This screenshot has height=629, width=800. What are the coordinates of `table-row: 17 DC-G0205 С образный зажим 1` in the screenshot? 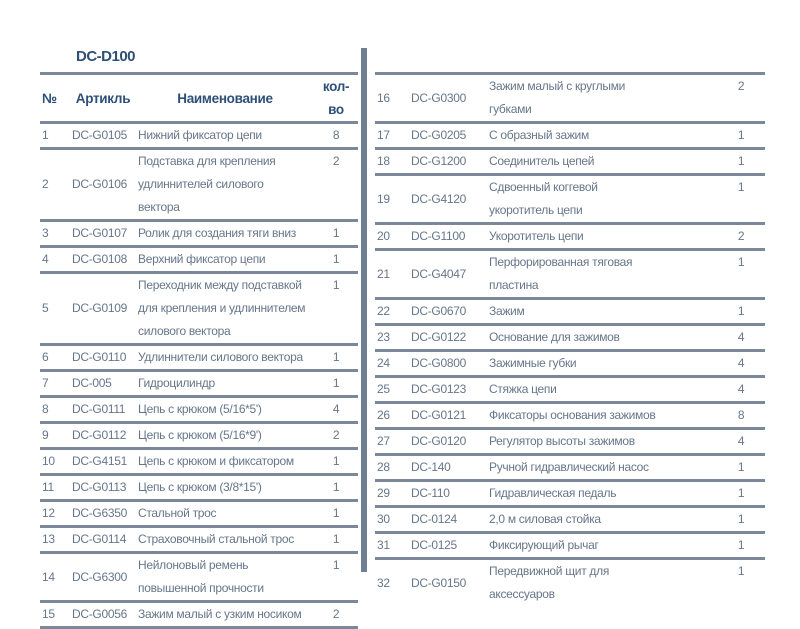 It's located at (570, 136).